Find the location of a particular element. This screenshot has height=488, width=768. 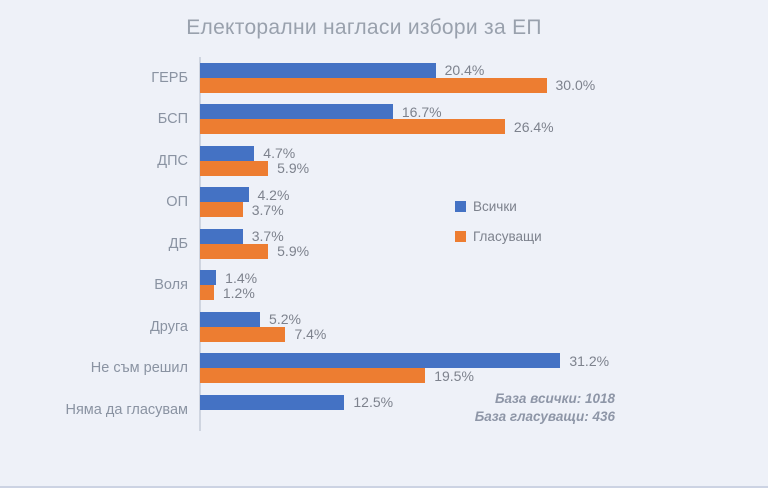

bar-group: 3.7% 5.9% is located at coordinates (255, 244).